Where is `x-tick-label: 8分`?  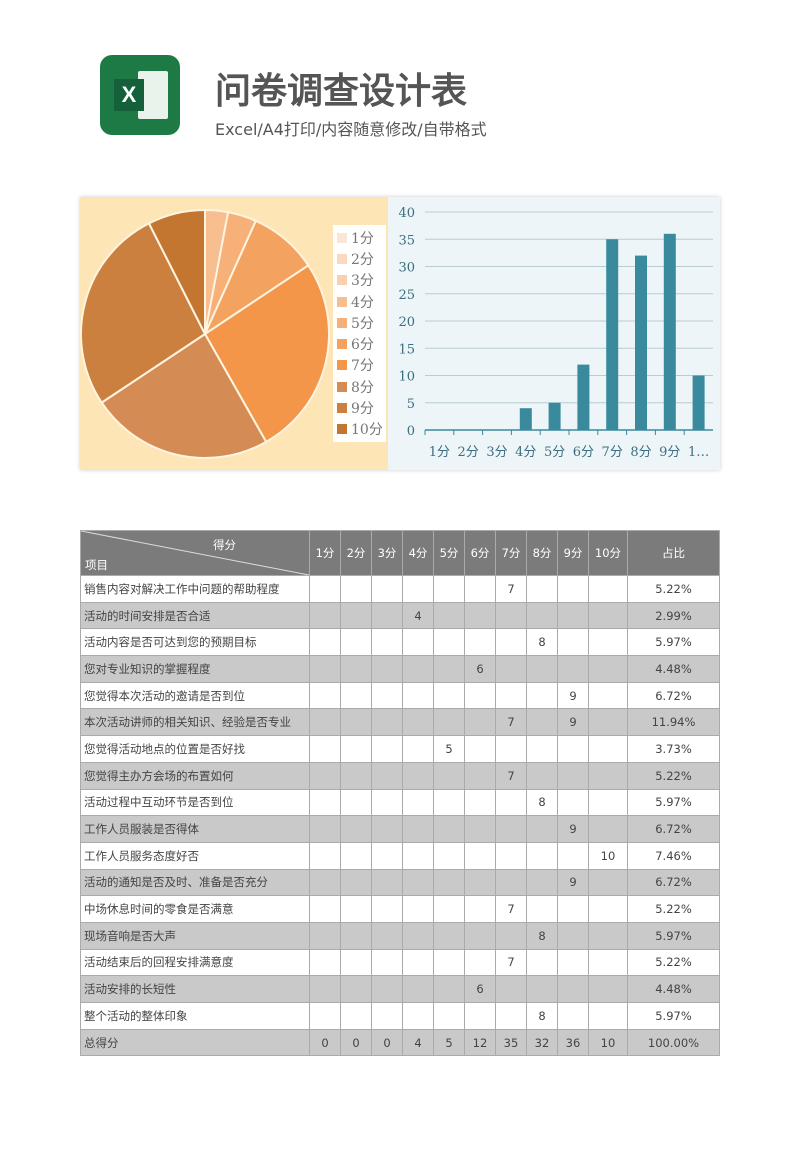
x-tick-label: 8分 is located at coordinates (640, 452).